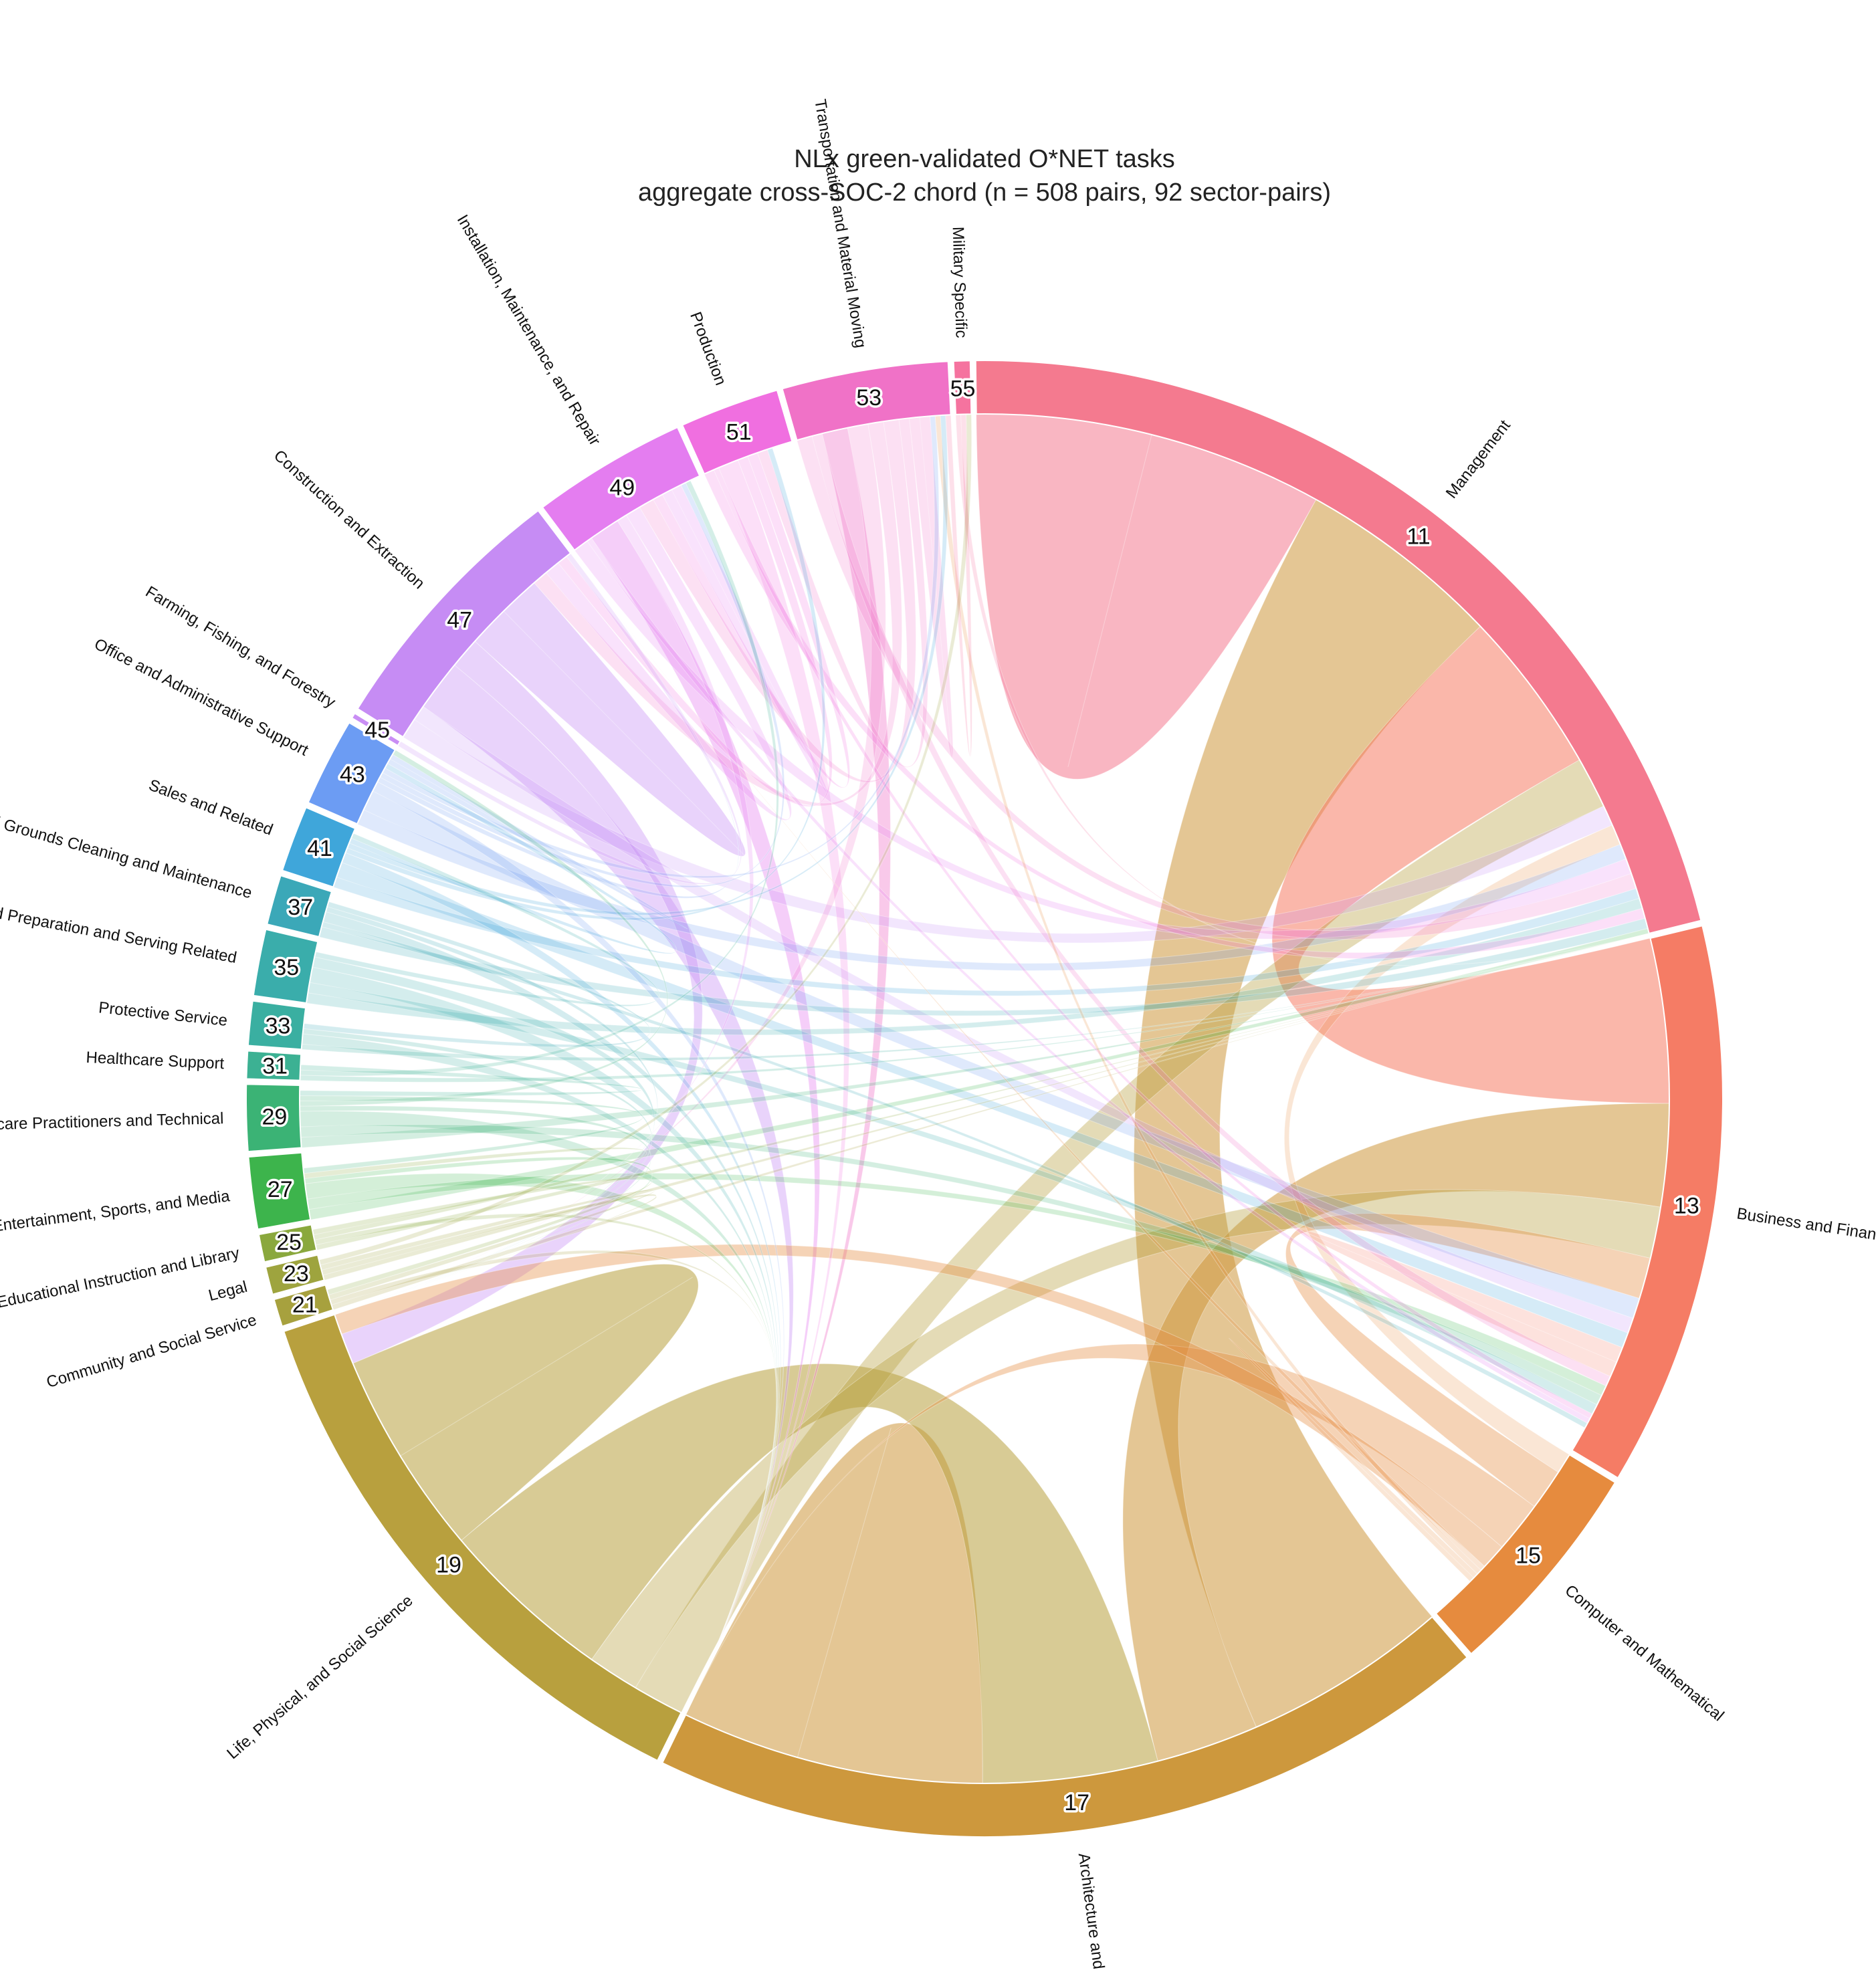 The image size is (1876, 1970). I want to click on sector-code-label-23: 23, so click(297, 1274).